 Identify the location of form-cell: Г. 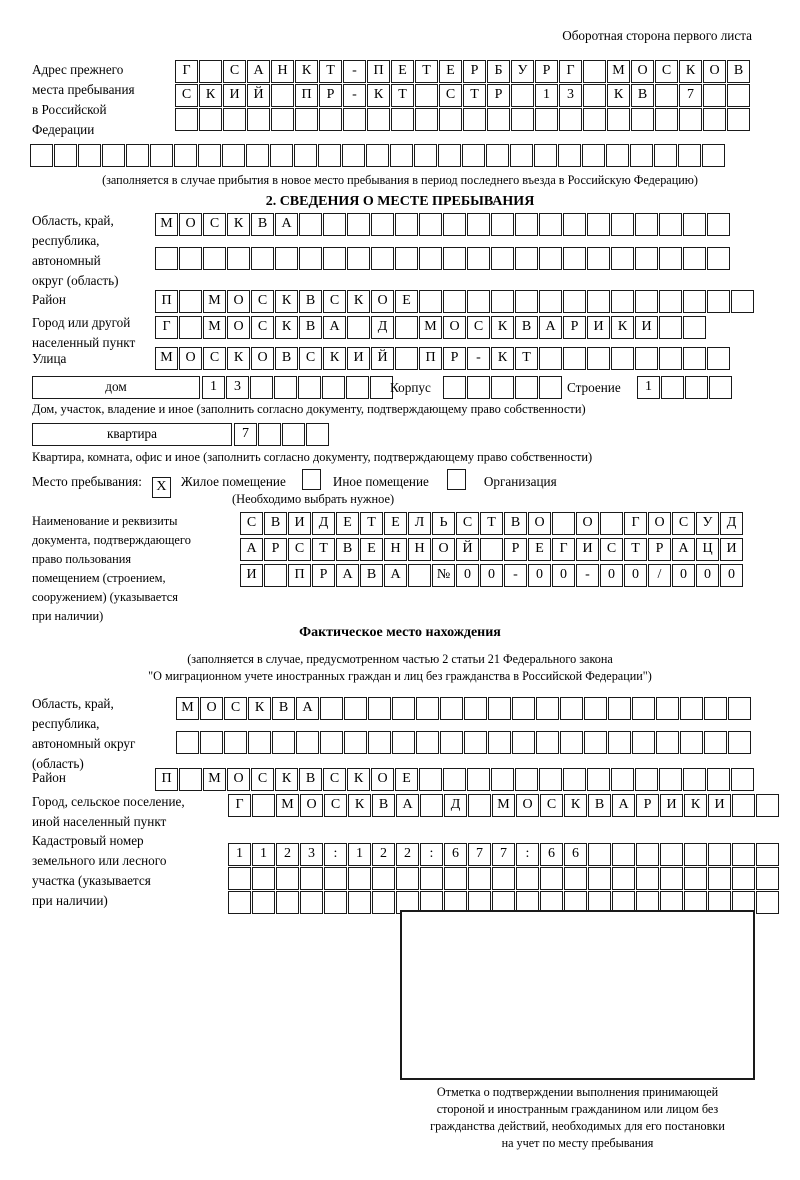
(239, 805).